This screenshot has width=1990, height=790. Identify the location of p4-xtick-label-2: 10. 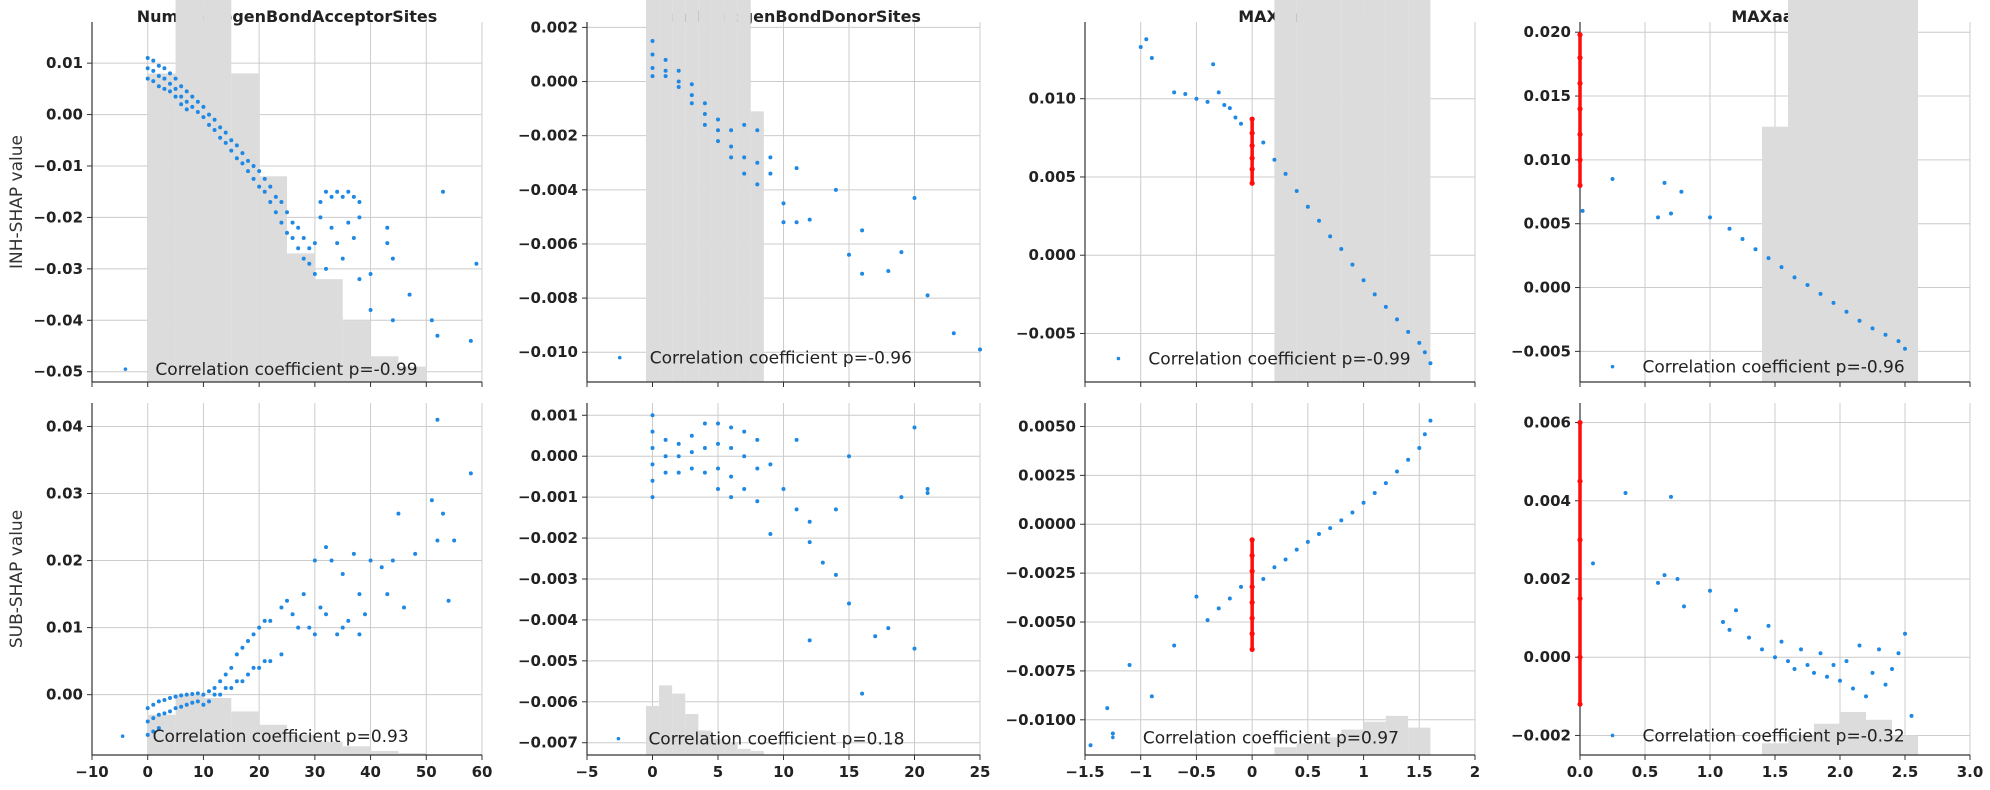
(203, 772).